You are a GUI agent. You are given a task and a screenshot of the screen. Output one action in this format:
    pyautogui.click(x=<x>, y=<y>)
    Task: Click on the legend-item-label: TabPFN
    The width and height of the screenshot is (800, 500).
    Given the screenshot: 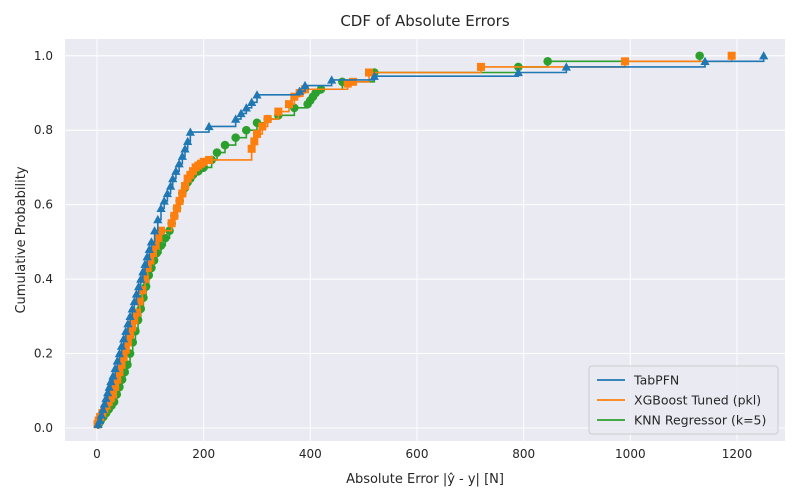 What is the action you would take?
    pyautogui.click(x=656, y=380)
    